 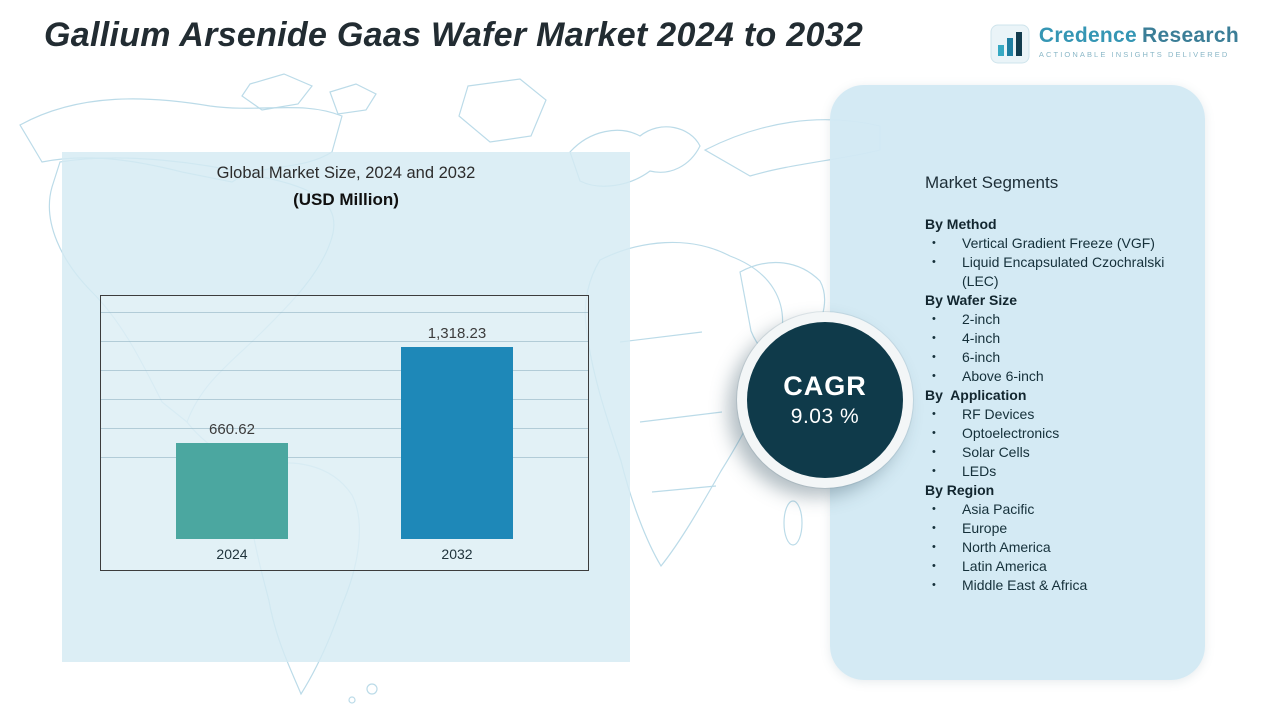 What do you see at coordinates (346, 173) in the screenshot?
I see `chart-title: Global Market Size, 2024 and 2032` at bounding box center [346, 173].